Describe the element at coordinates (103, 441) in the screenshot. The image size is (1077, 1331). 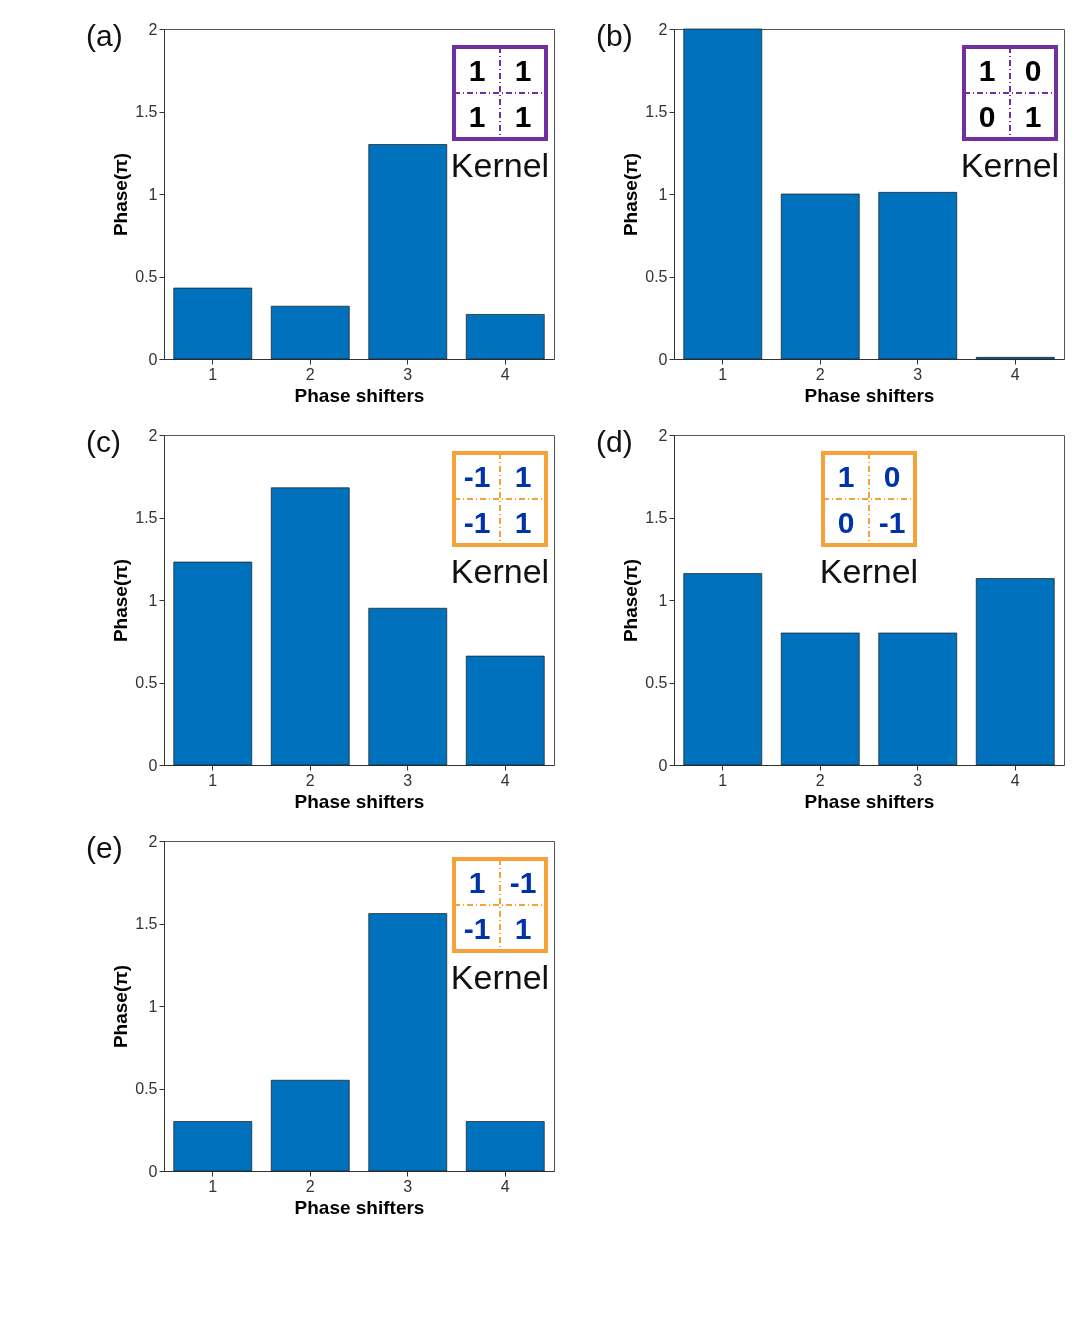
I see `text: (c)` at that location.